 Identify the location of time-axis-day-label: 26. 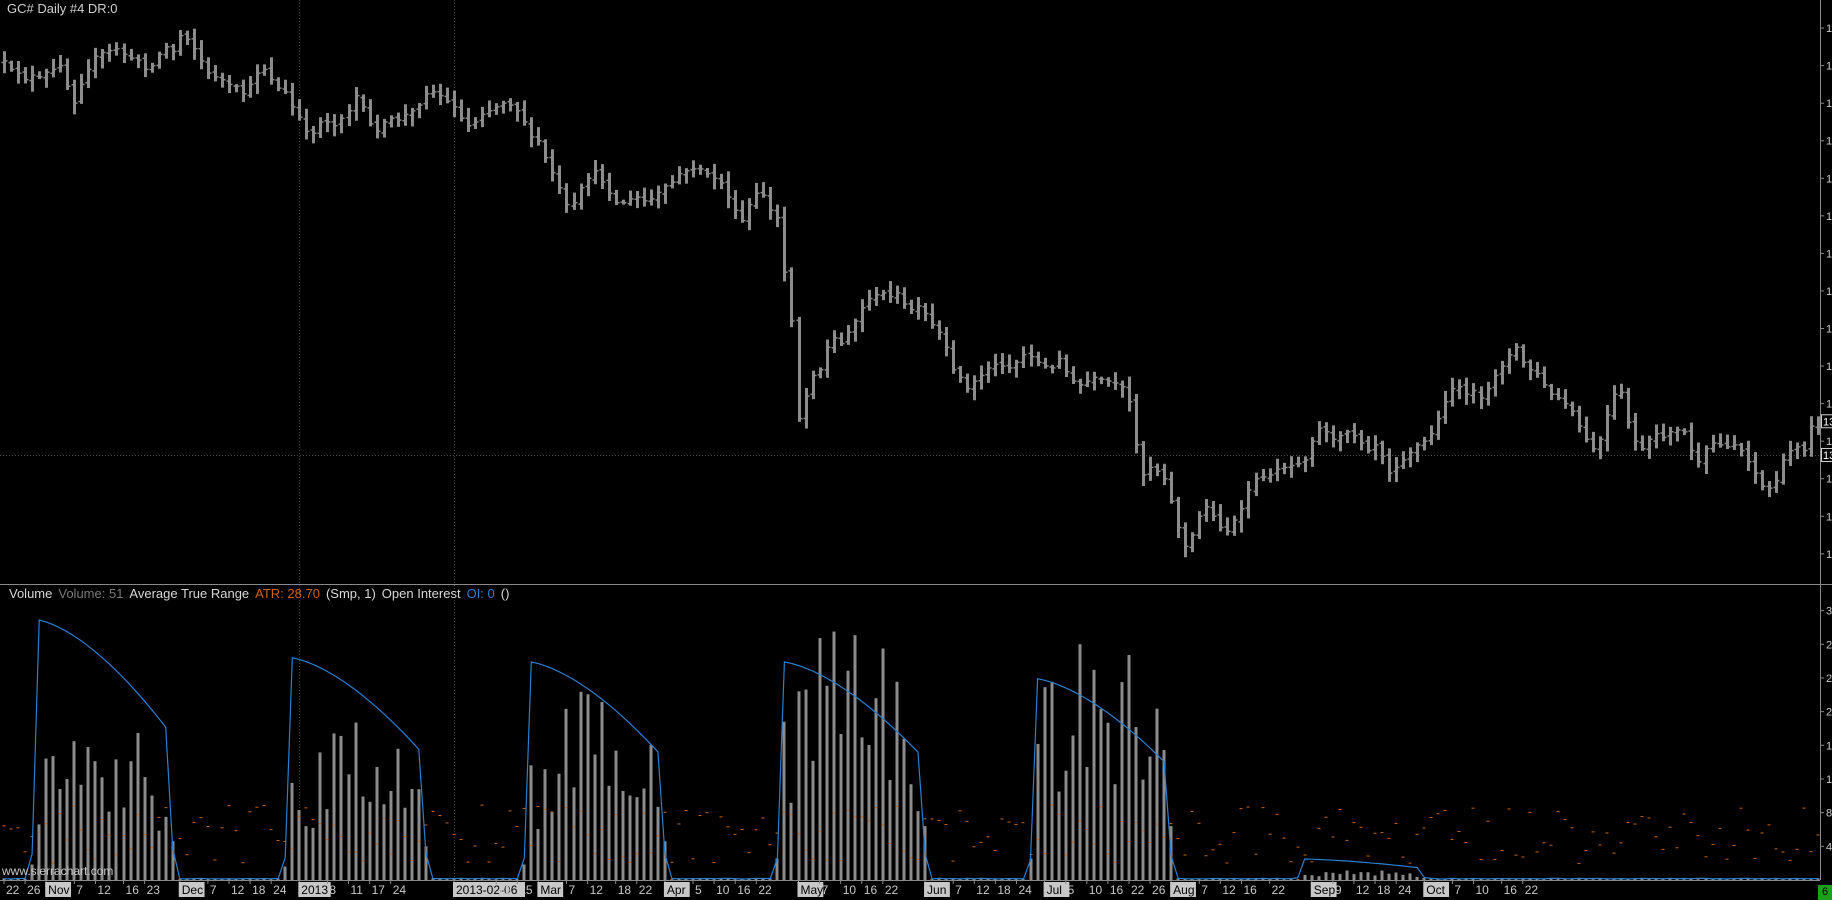
(34, 890).